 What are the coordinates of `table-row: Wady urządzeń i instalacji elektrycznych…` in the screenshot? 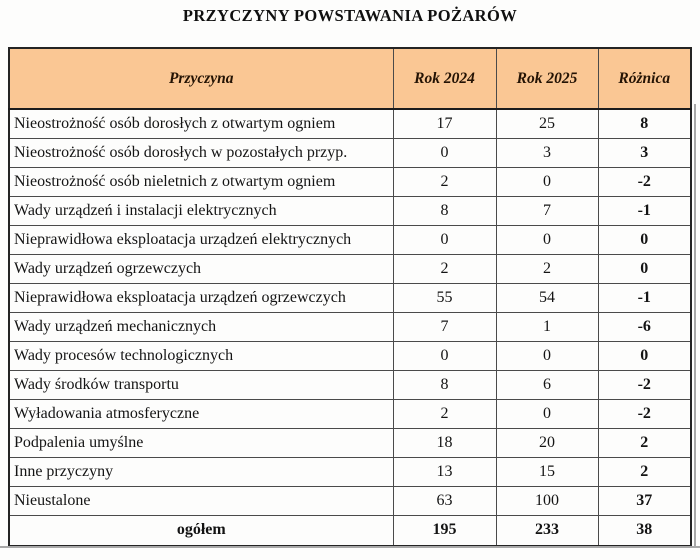 It's located at (350, 210).